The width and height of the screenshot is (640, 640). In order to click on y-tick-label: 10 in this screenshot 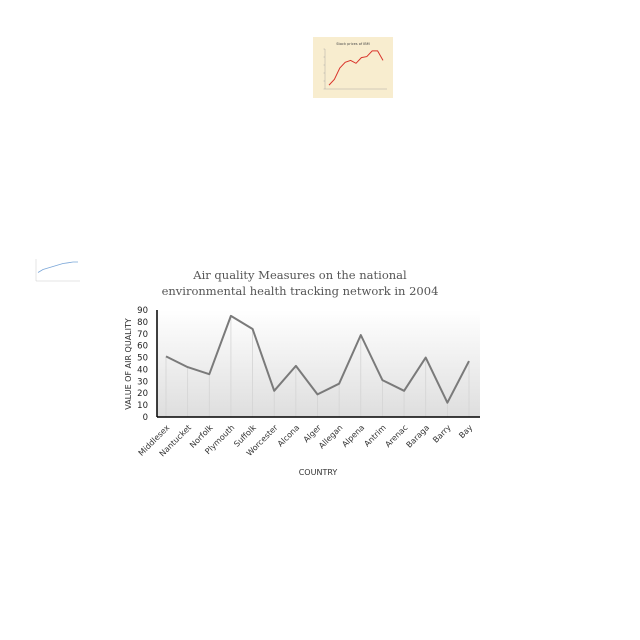, I will do `click(142, 406)`.